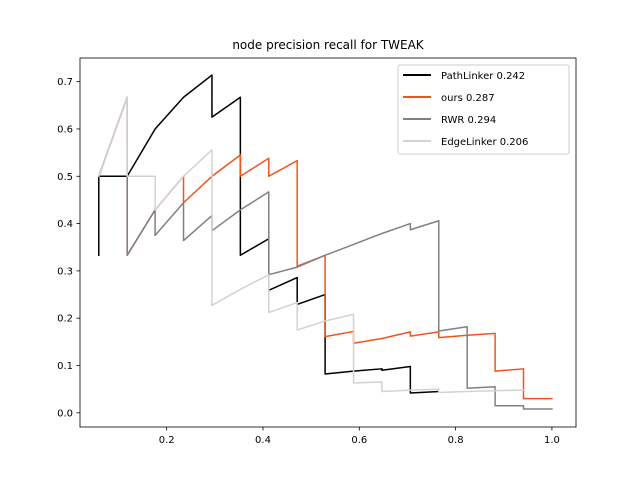 The height and width of the screenshot is (480, 640). I want to click on y-tick-label: 0.1, so click(65, 366).